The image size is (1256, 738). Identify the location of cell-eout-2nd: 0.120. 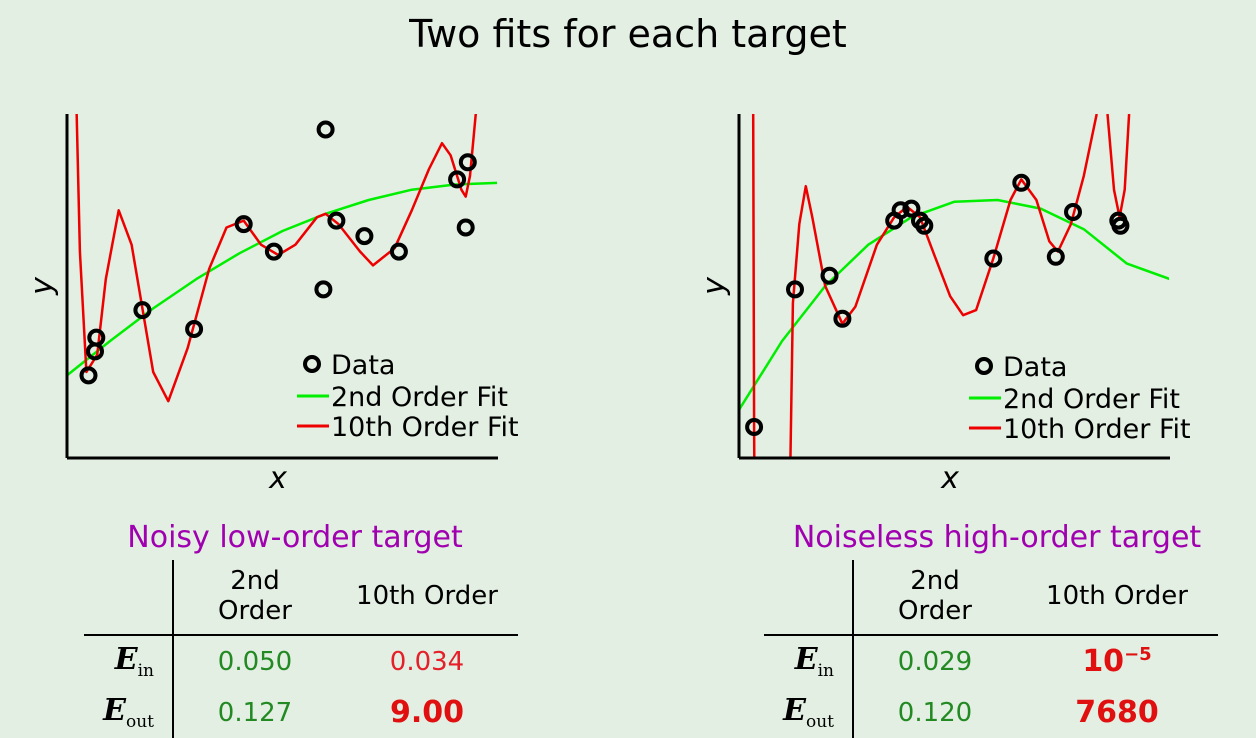
(935, 712).